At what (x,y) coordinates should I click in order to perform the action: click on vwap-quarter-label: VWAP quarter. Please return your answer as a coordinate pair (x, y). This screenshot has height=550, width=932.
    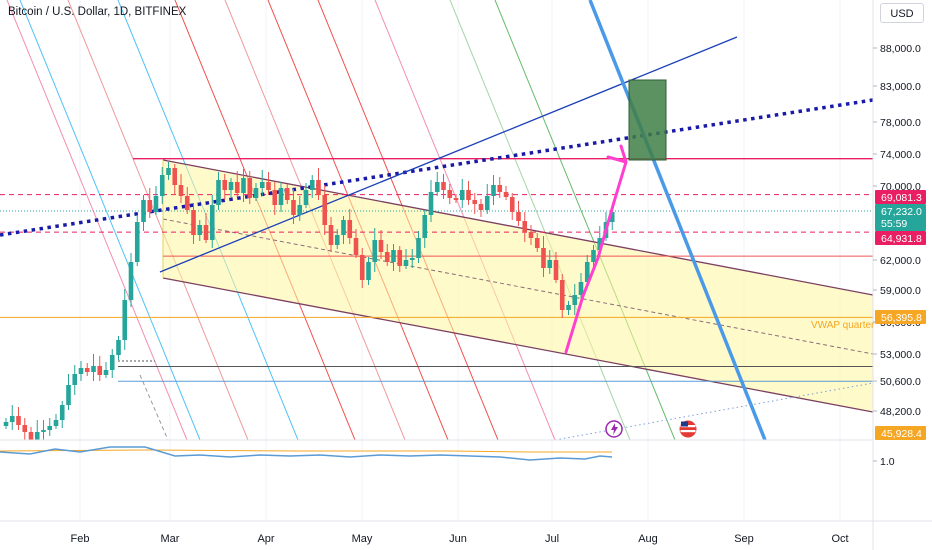
    Looking at the image, I should click on (843, 325).